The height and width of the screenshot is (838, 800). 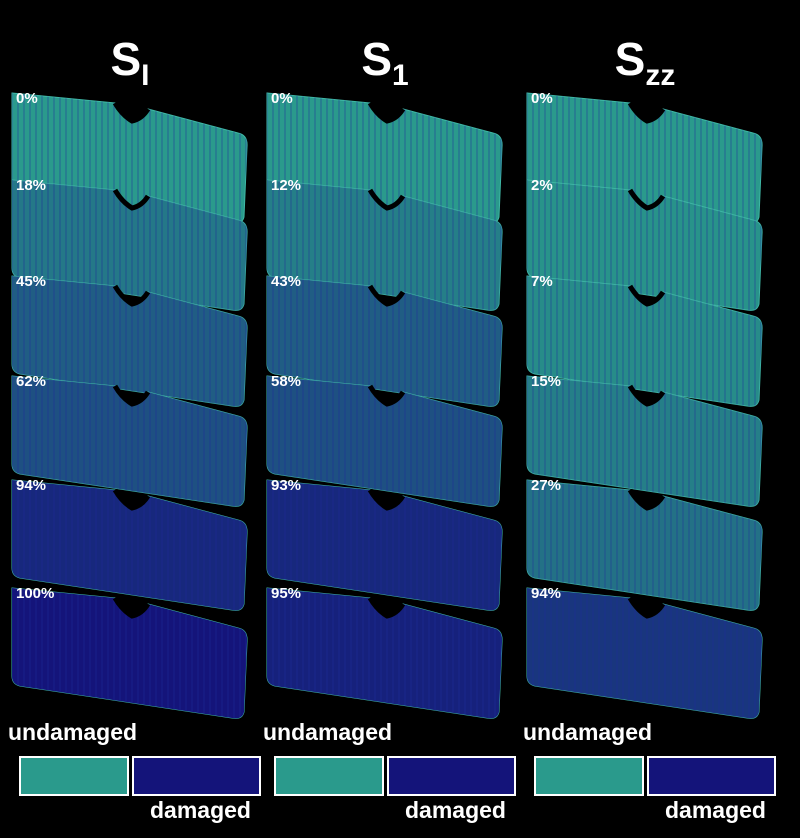 I want to click on column-title: Szz, so click(x=645, y=62).